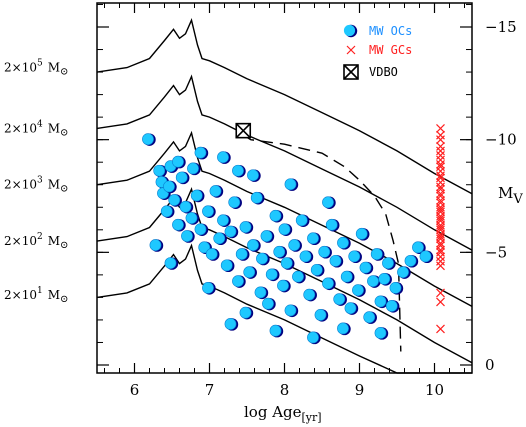 This screenshot has width=526, height=427. What do you see at coordinates (390, 31) in the screenshot?
I see `legend-label: MW OCs` at bounding box center [390, 31].